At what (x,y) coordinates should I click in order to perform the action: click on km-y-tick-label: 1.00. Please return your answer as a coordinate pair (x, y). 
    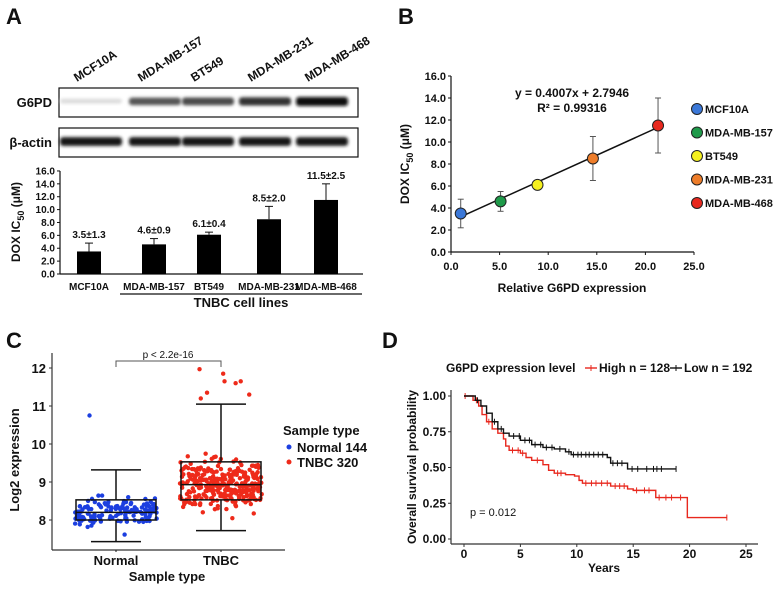
    Looking at the image, I should click on (435, 396).